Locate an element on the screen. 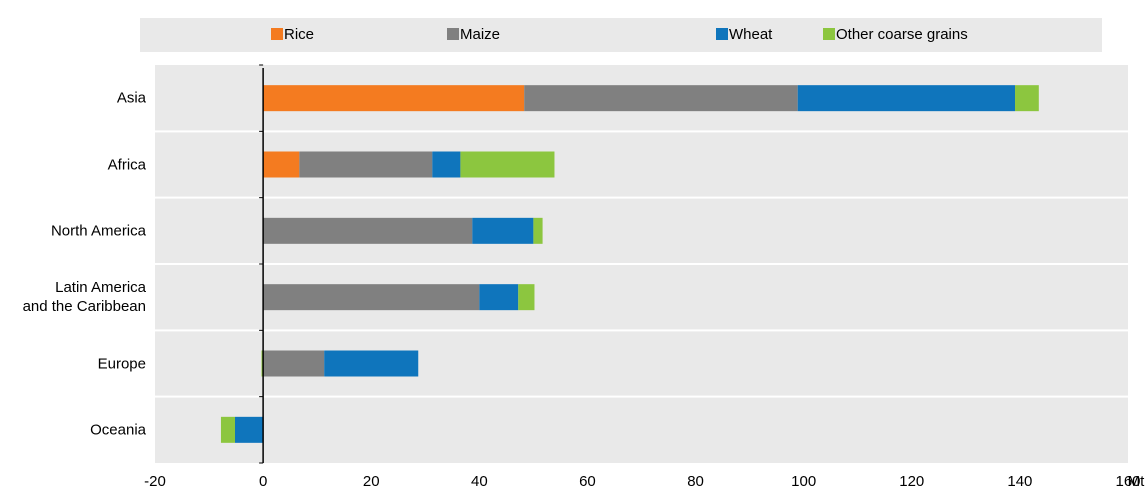 This screenshot has width=1146, height=495. x-tick-label: 160 is located at coordinates (1127, 481).